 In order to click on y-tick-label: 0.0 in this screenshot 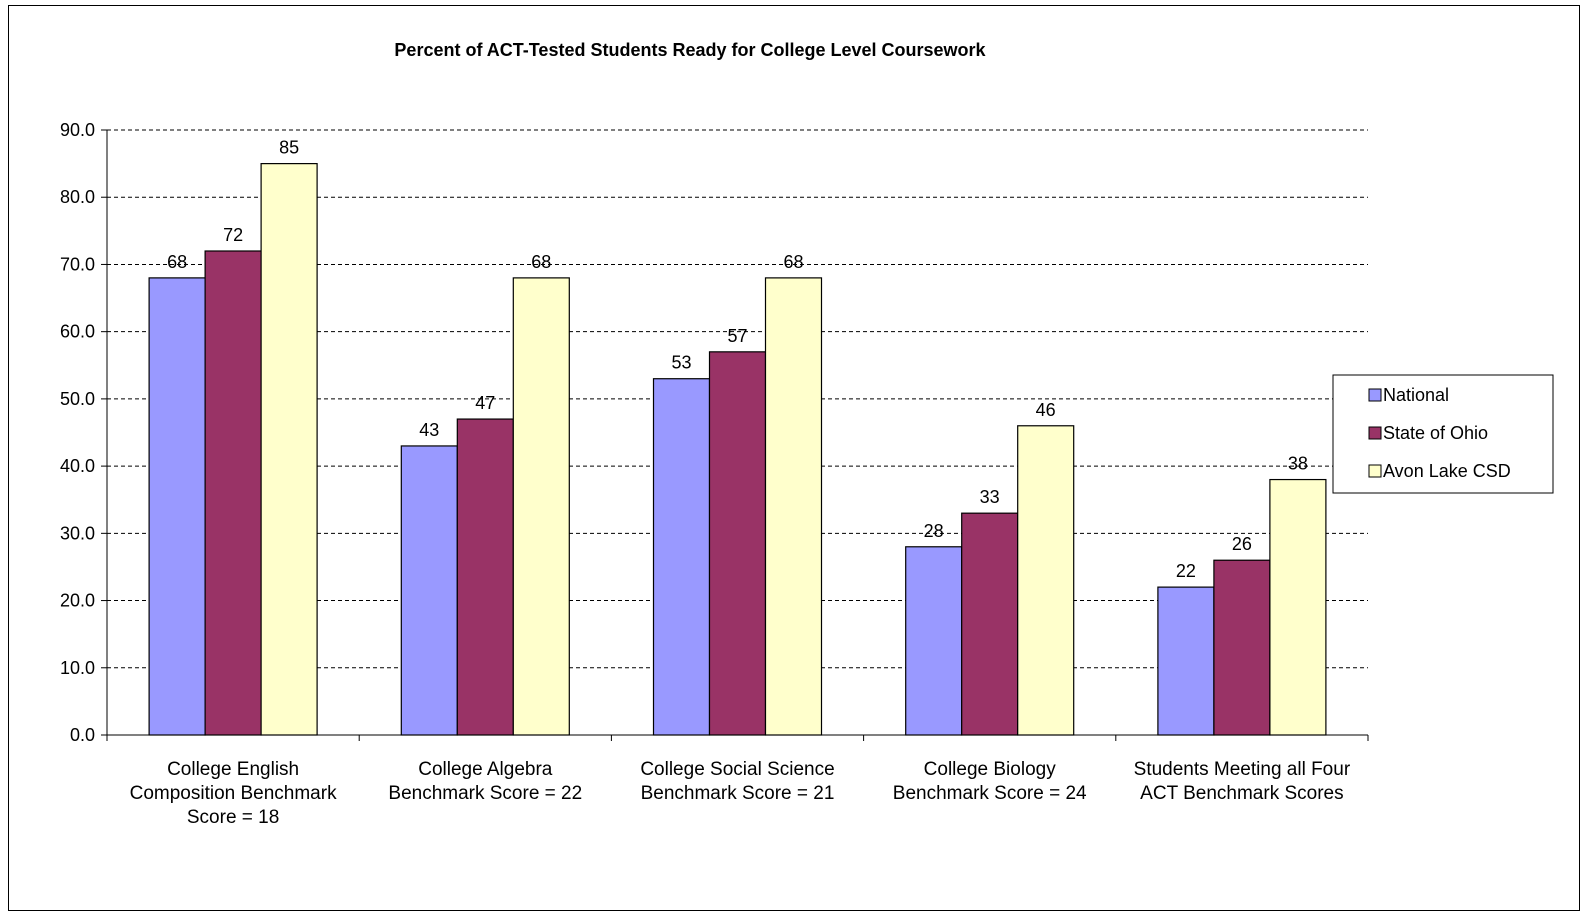, I will do `click(82, 735)`.